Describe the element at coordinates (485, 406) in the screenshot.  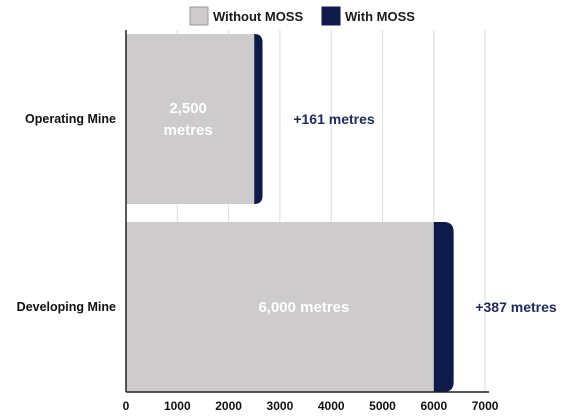
I see `x-tick-label-7000: 7000` at that location.